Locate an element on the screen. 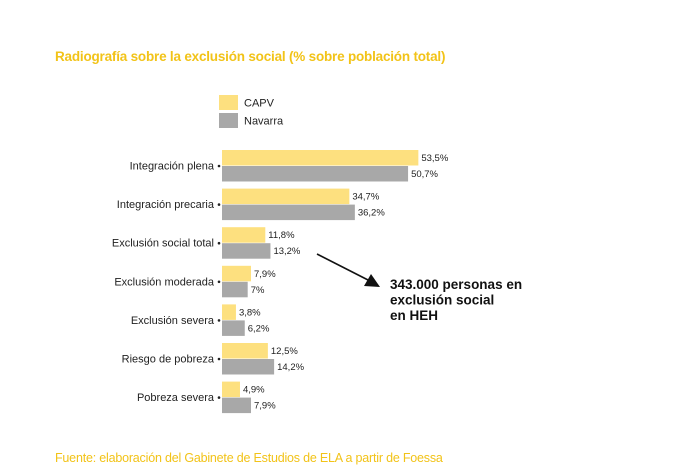  value-label: 14,2% is located at coordinates (290, 367).